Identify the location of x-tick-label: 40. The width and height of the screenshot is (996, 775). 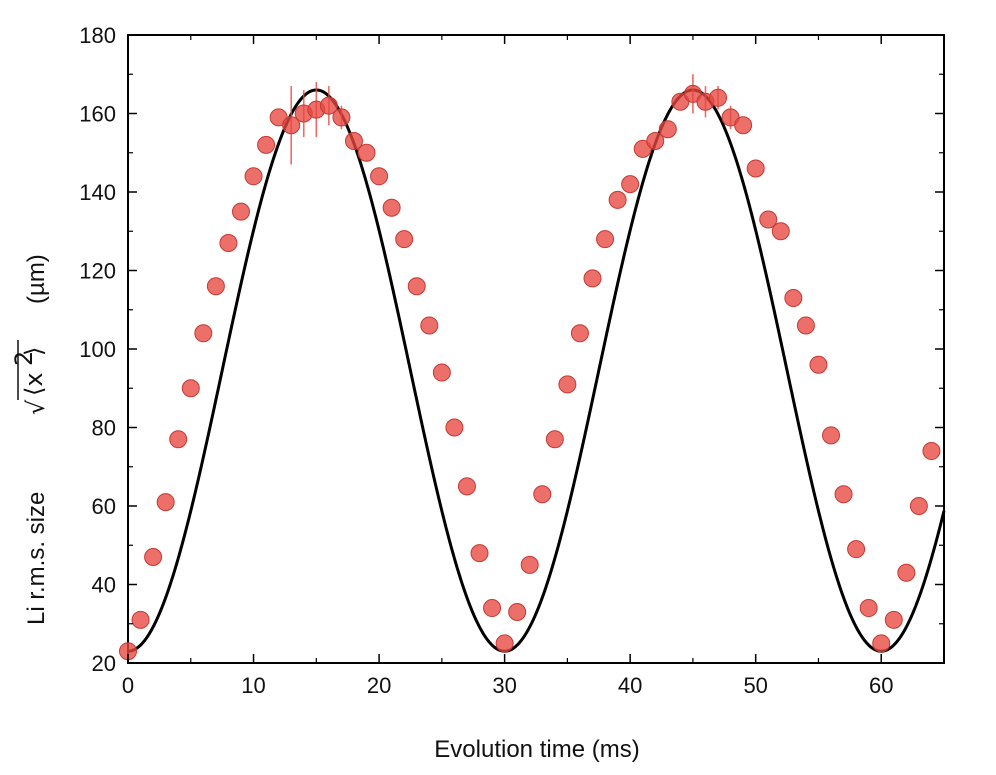
(630, 685).